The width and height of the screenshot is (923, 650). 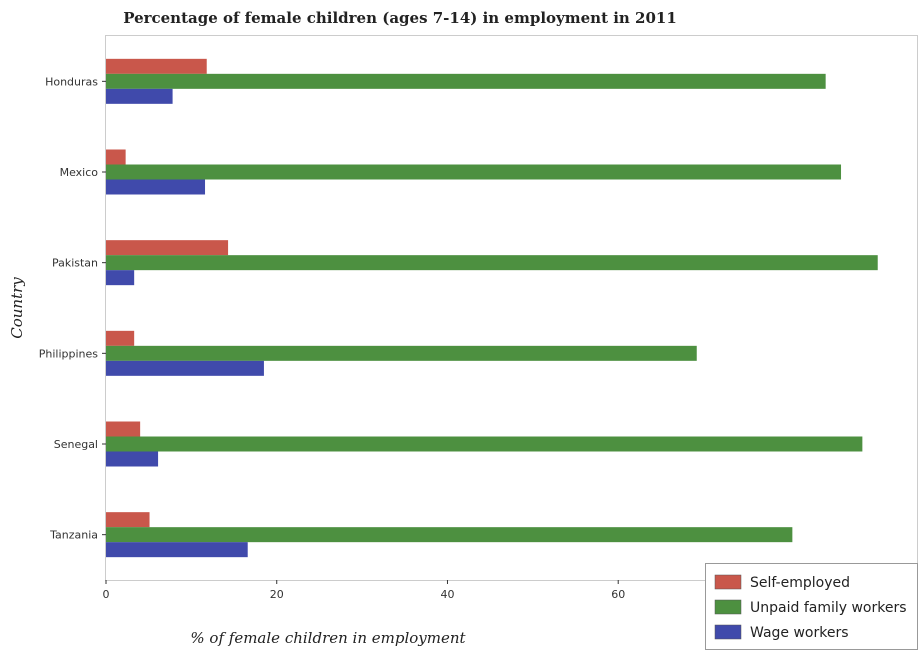 What do you see at coordinates (71, 81) in the screenshot?
I see `y-tick-label: Honduras` at bounding box center [71, 81].